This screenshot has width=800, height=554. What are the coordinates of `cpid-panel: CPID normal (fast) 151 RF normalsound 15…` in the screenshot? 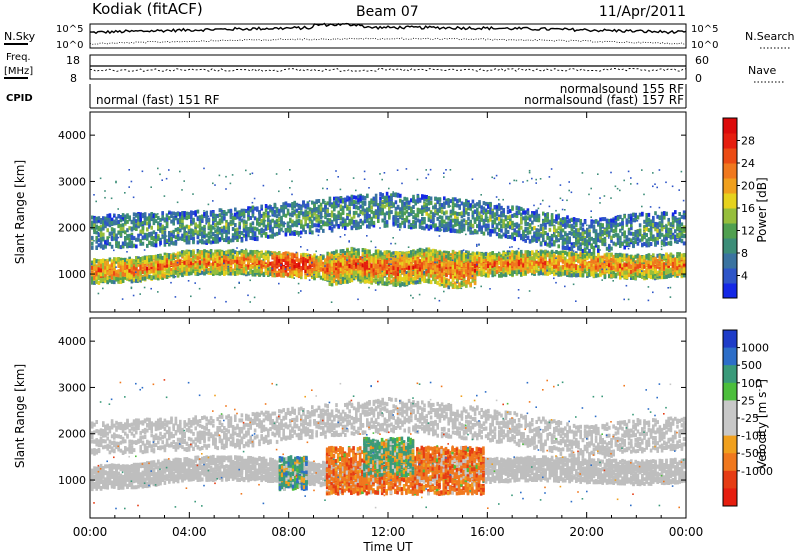 It's located at (346, 95).